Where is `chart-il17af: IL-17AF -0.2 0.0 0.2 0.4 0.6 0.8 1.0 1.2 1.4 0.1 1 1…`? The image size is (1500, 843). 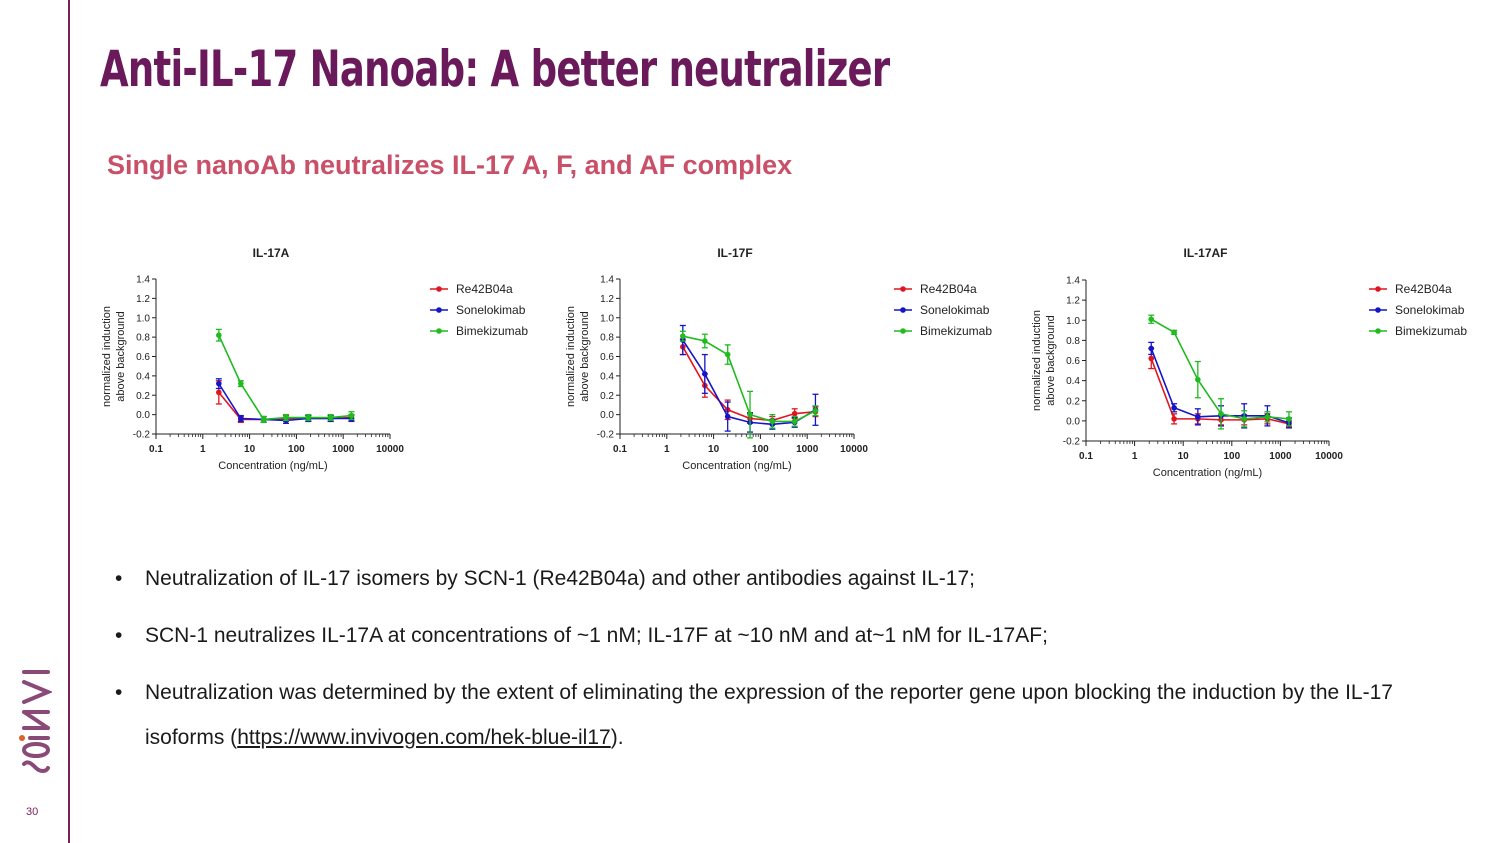 chart-il17af: IL-17AF -0.2 0.0 0.2 0.4 0.6 0.8 1.0 1.2 1.4 0.1 1 1… is located at coordinates (1249, 362).